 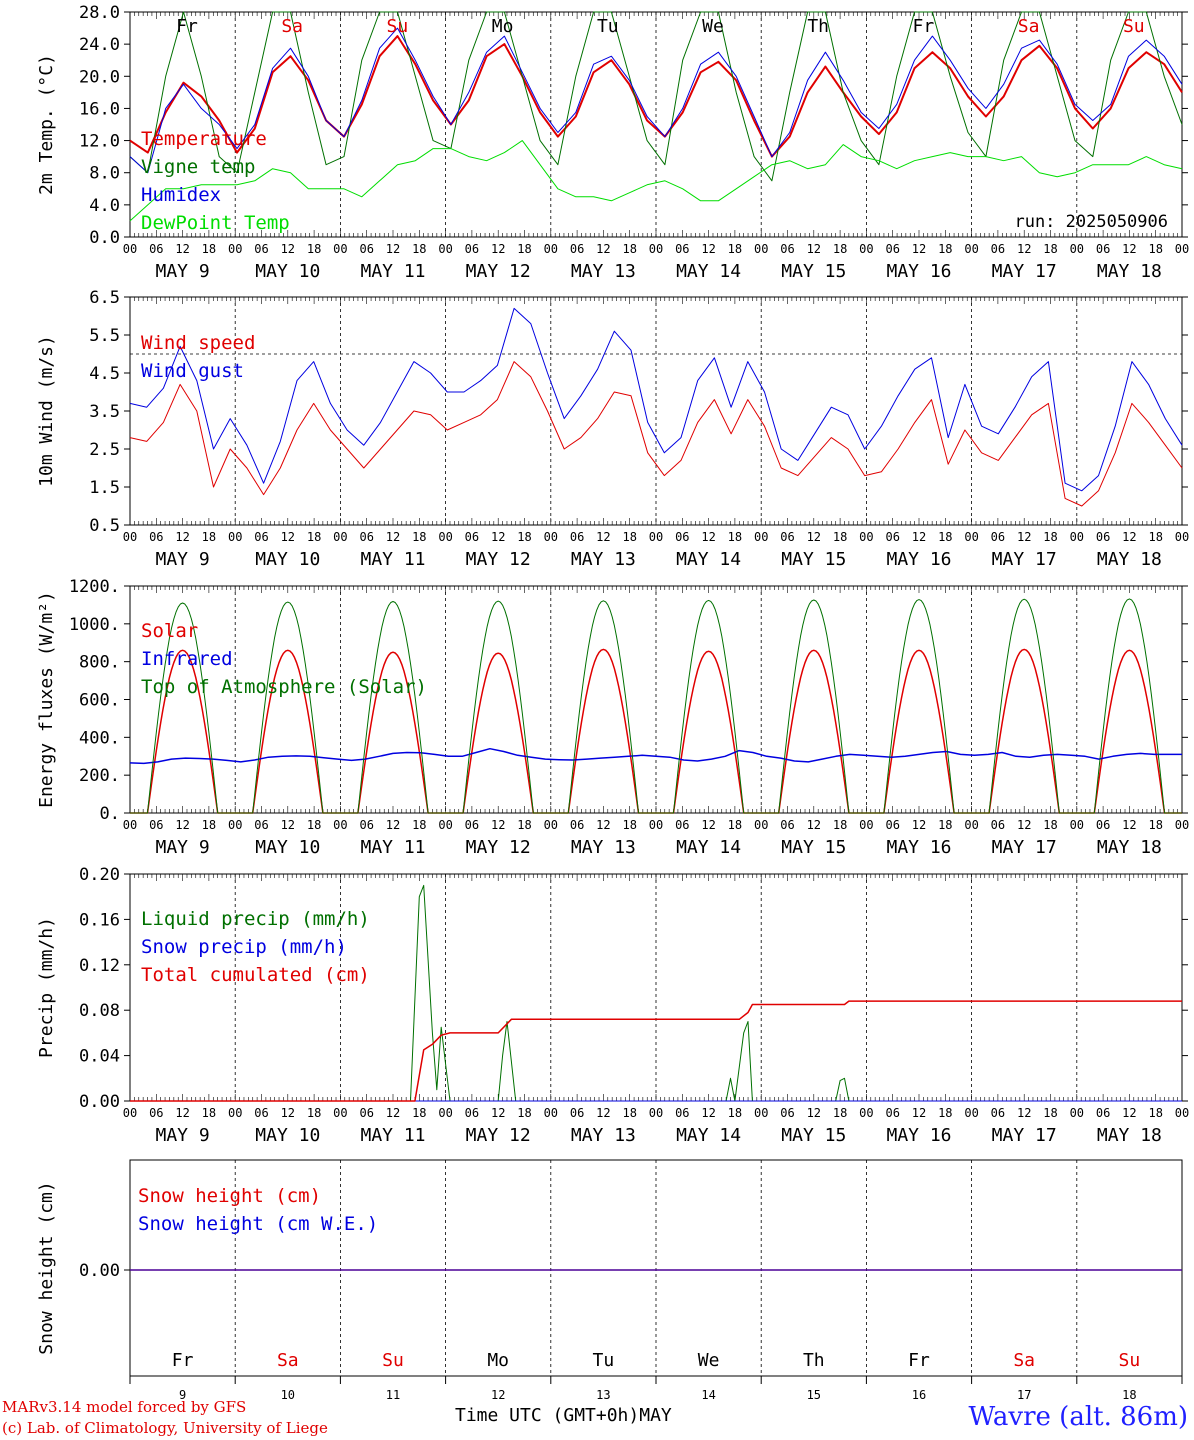 What do you see at coordinates (46, 987) in the screenshot?
I see `y-axis-label: Precip (mm/h)` at bounding box center [46, 987].